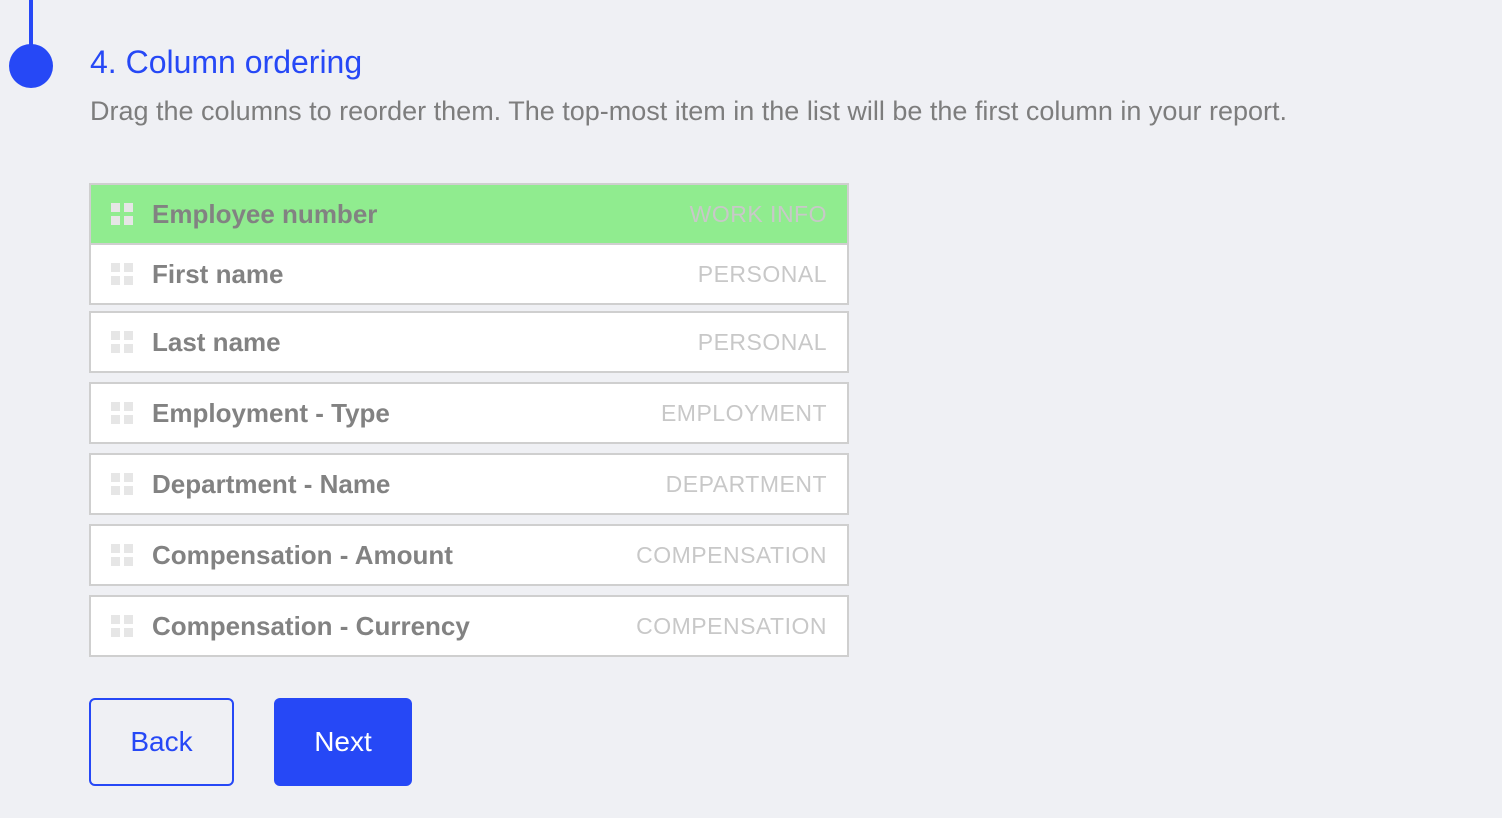 The height and width of the screenshot is (818, 1502). Describe the element at coordinates (161, 742) in the screenshot. I see `back-button: Back` at that location.